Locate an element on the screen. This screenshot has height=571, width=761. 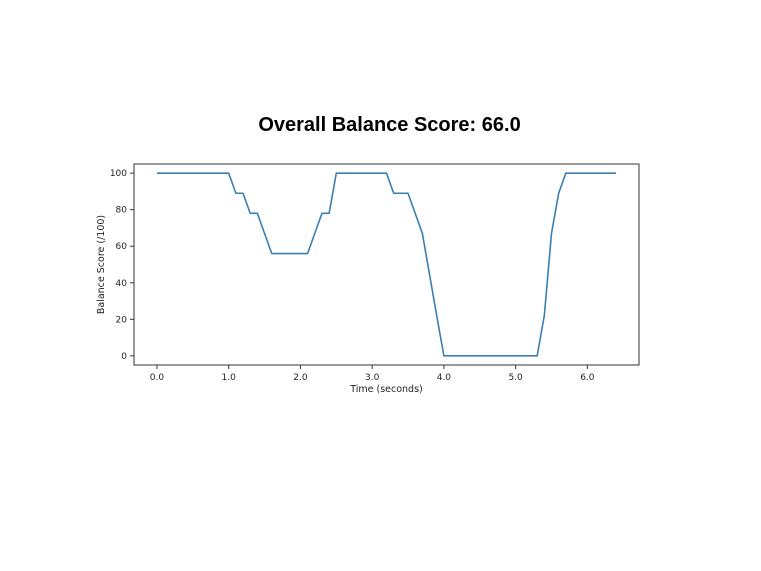
chart-title: Overall Balance Score: 66.0 is located at coordinates (389, 125).